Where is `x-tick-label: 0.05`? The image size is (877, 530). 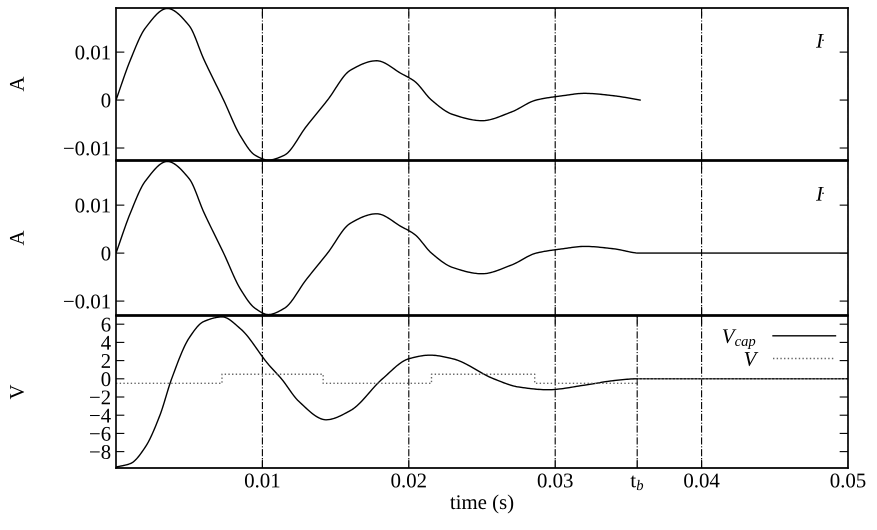
x-tick-label: 0.05 is located at coordinates (848, 480).